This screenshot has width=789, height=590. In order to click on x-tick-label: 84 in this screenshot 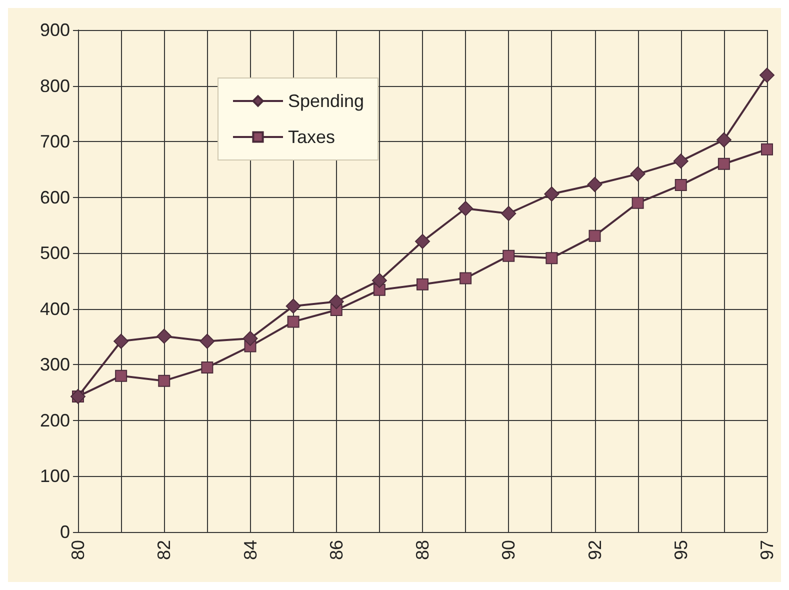, I will do `click(250, 550)`.